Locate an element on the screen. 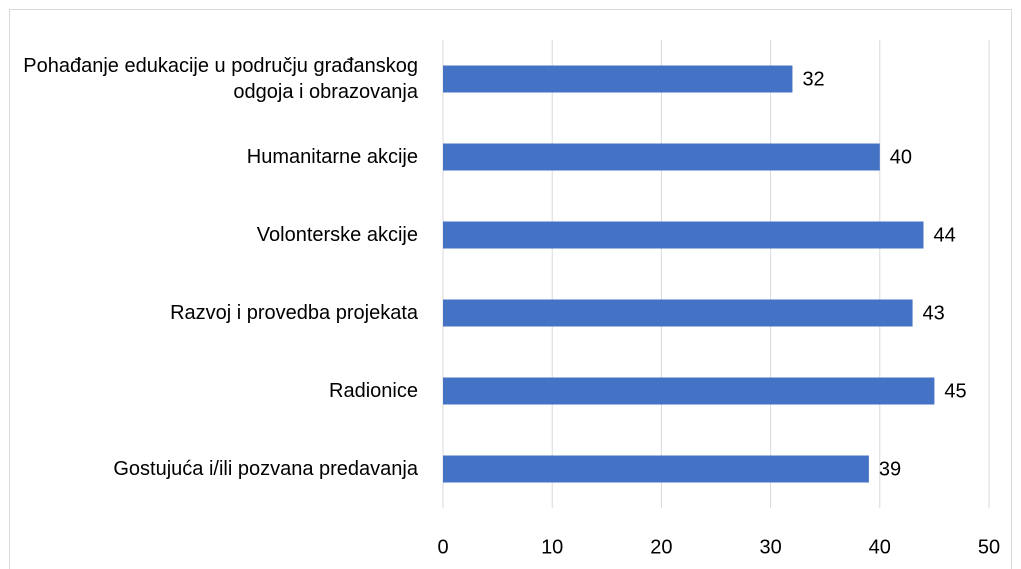 This screenshot has height=569, width=1021. data-label: 43 is located at coordinates (934, 313).